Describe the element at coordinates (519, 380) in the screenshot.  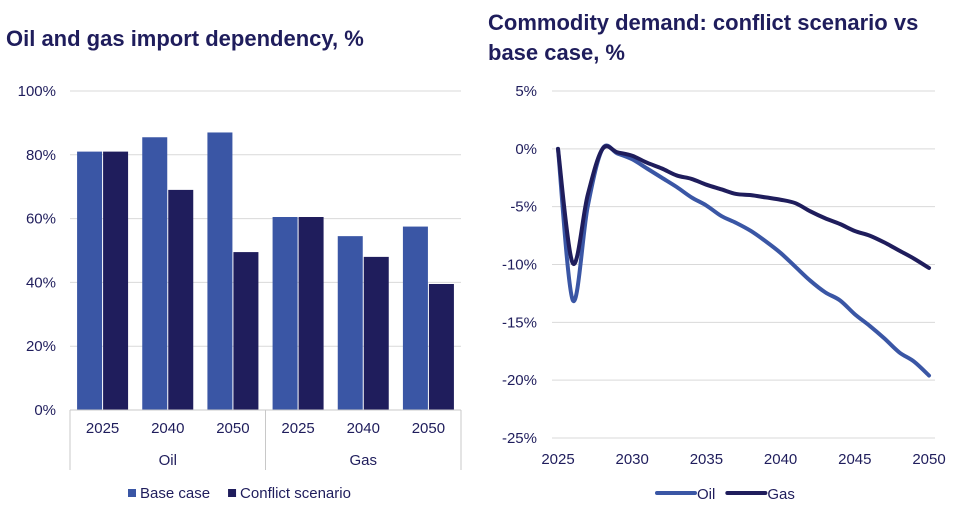
I see `y-tick-label: -20%` at that location.